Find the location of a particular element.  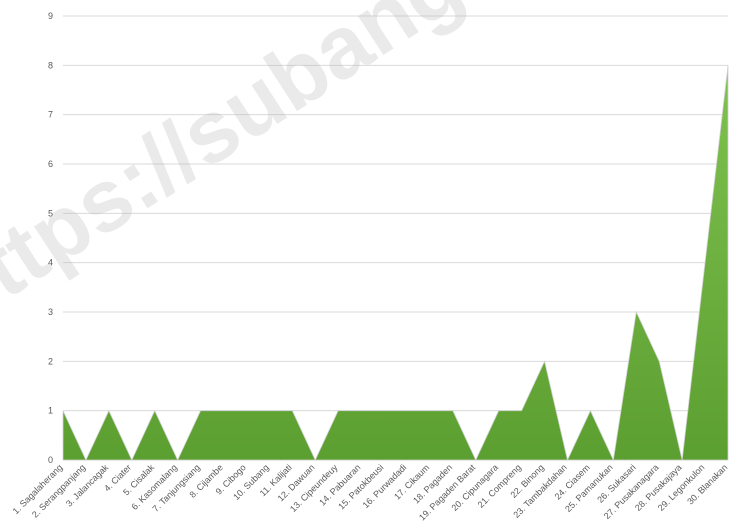

y-tick-label: 0 is located at coordinates (50, 460).